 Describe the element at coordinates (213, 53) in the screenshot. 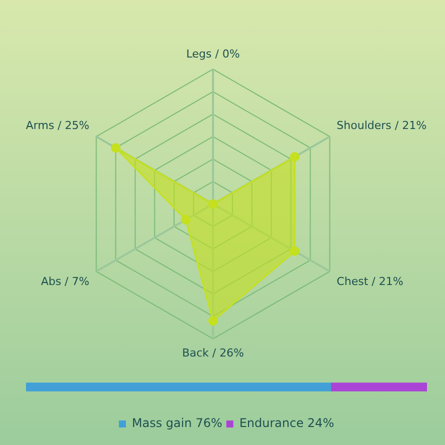

I see `spoke-label: Legs / 0%` at that location.